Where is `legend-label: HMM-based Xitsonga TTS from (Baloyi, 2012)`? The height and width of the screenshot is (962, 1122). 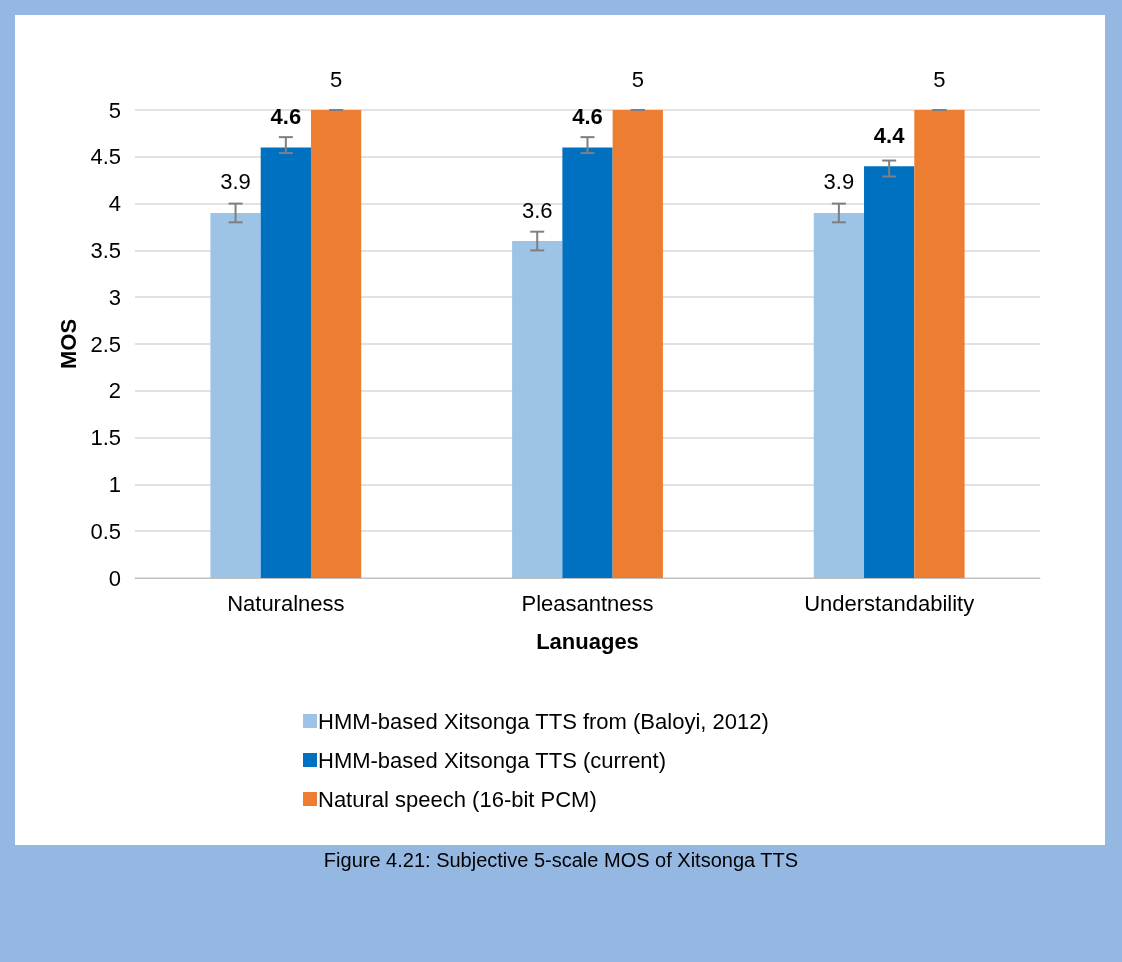 legend-label: HMM-based Xitsonga TTS from (Baloyi, 2012) is located at coordinates (543, 721).